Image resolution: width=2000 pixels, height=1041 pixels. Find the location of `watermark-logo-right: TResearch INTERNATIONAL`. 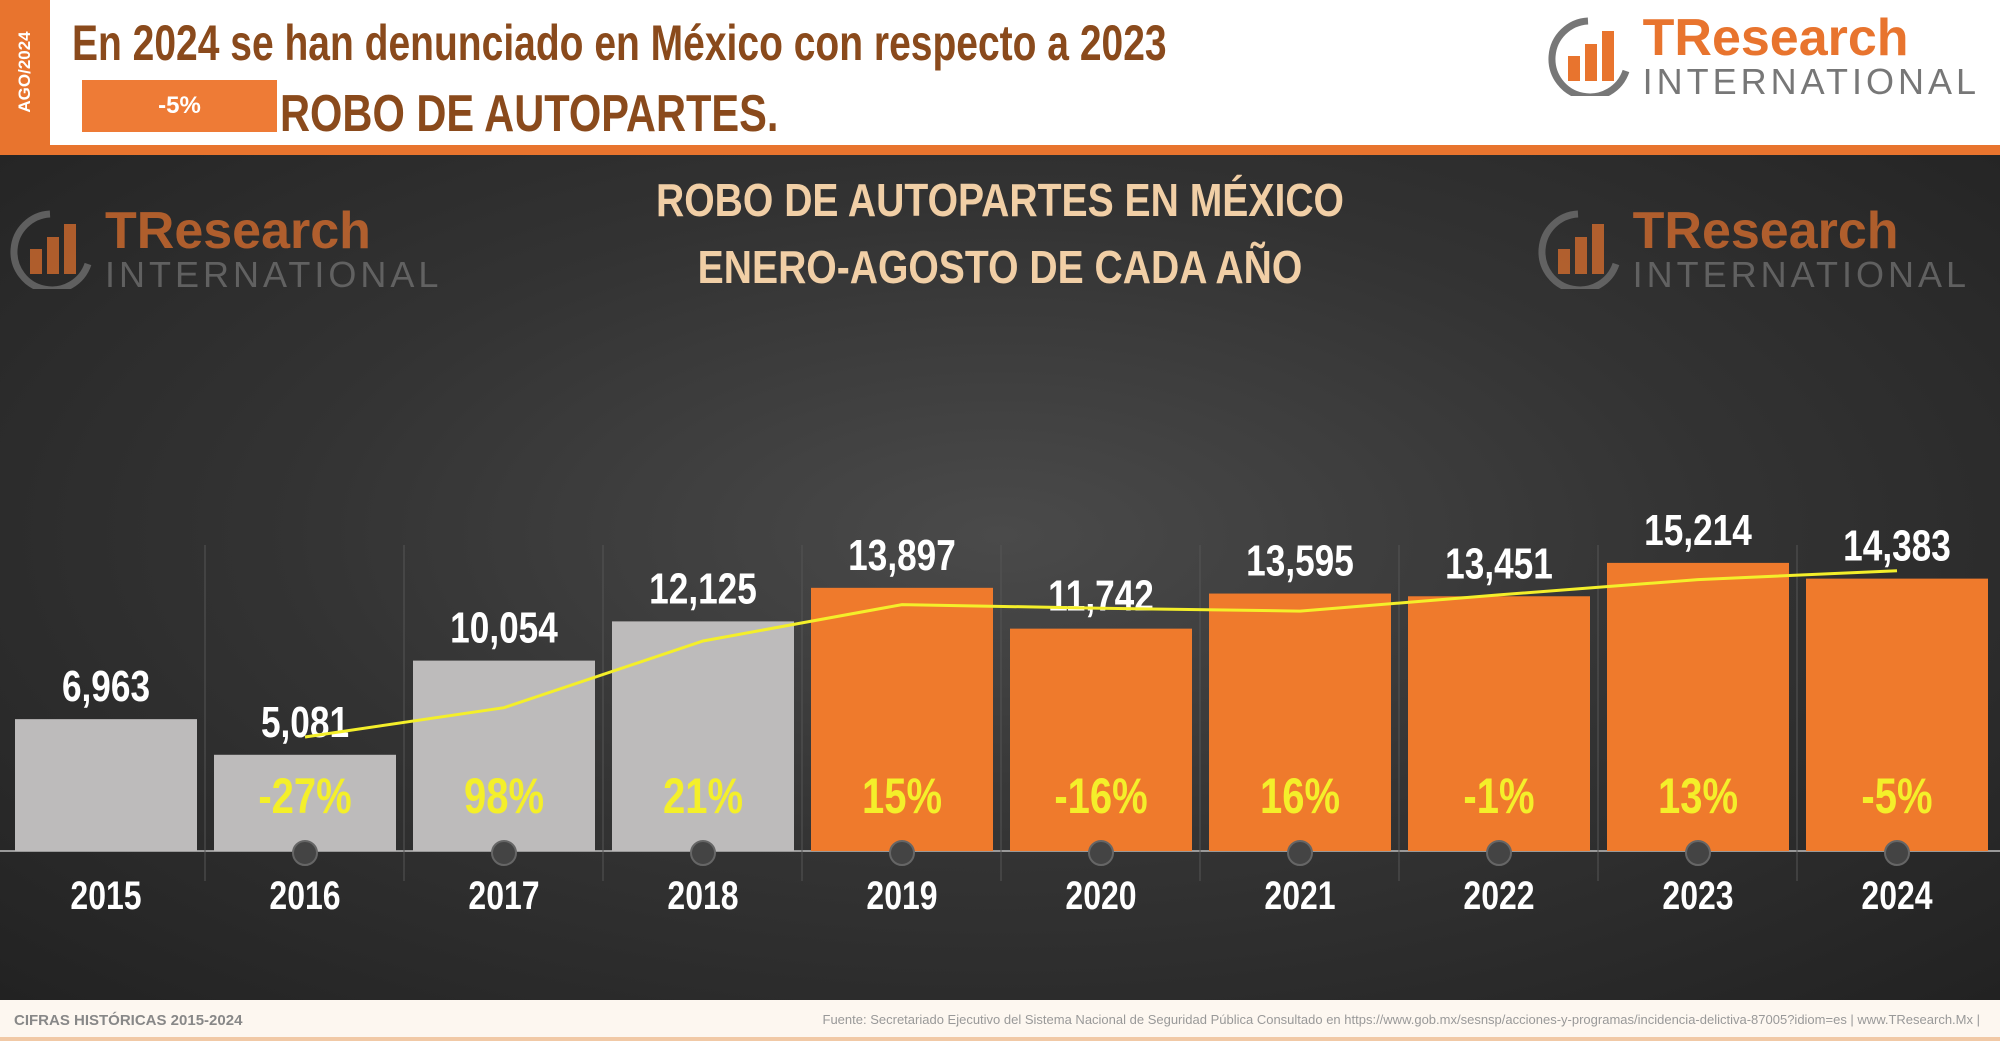

watermark-logo-right: TResearch INTERNATIONAL is located at coordinates (1751, 248).